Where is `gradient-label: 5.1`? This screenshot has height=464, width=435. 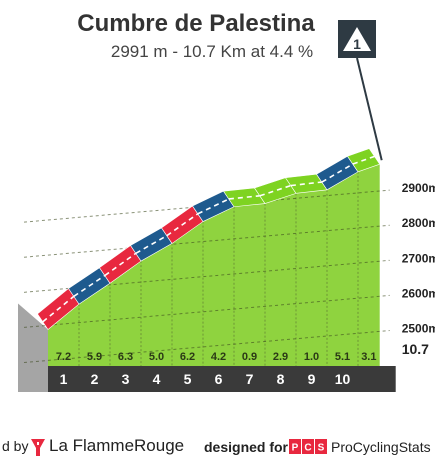 gradient-label: 5.1 is located at coordinates (342, 357).